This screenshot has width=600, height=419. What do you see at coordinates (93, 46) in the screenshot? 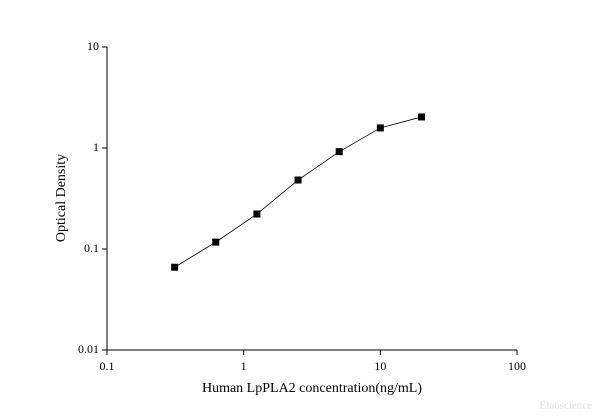
I see `y-tick-label: 10` at bounding box center [93, 46].